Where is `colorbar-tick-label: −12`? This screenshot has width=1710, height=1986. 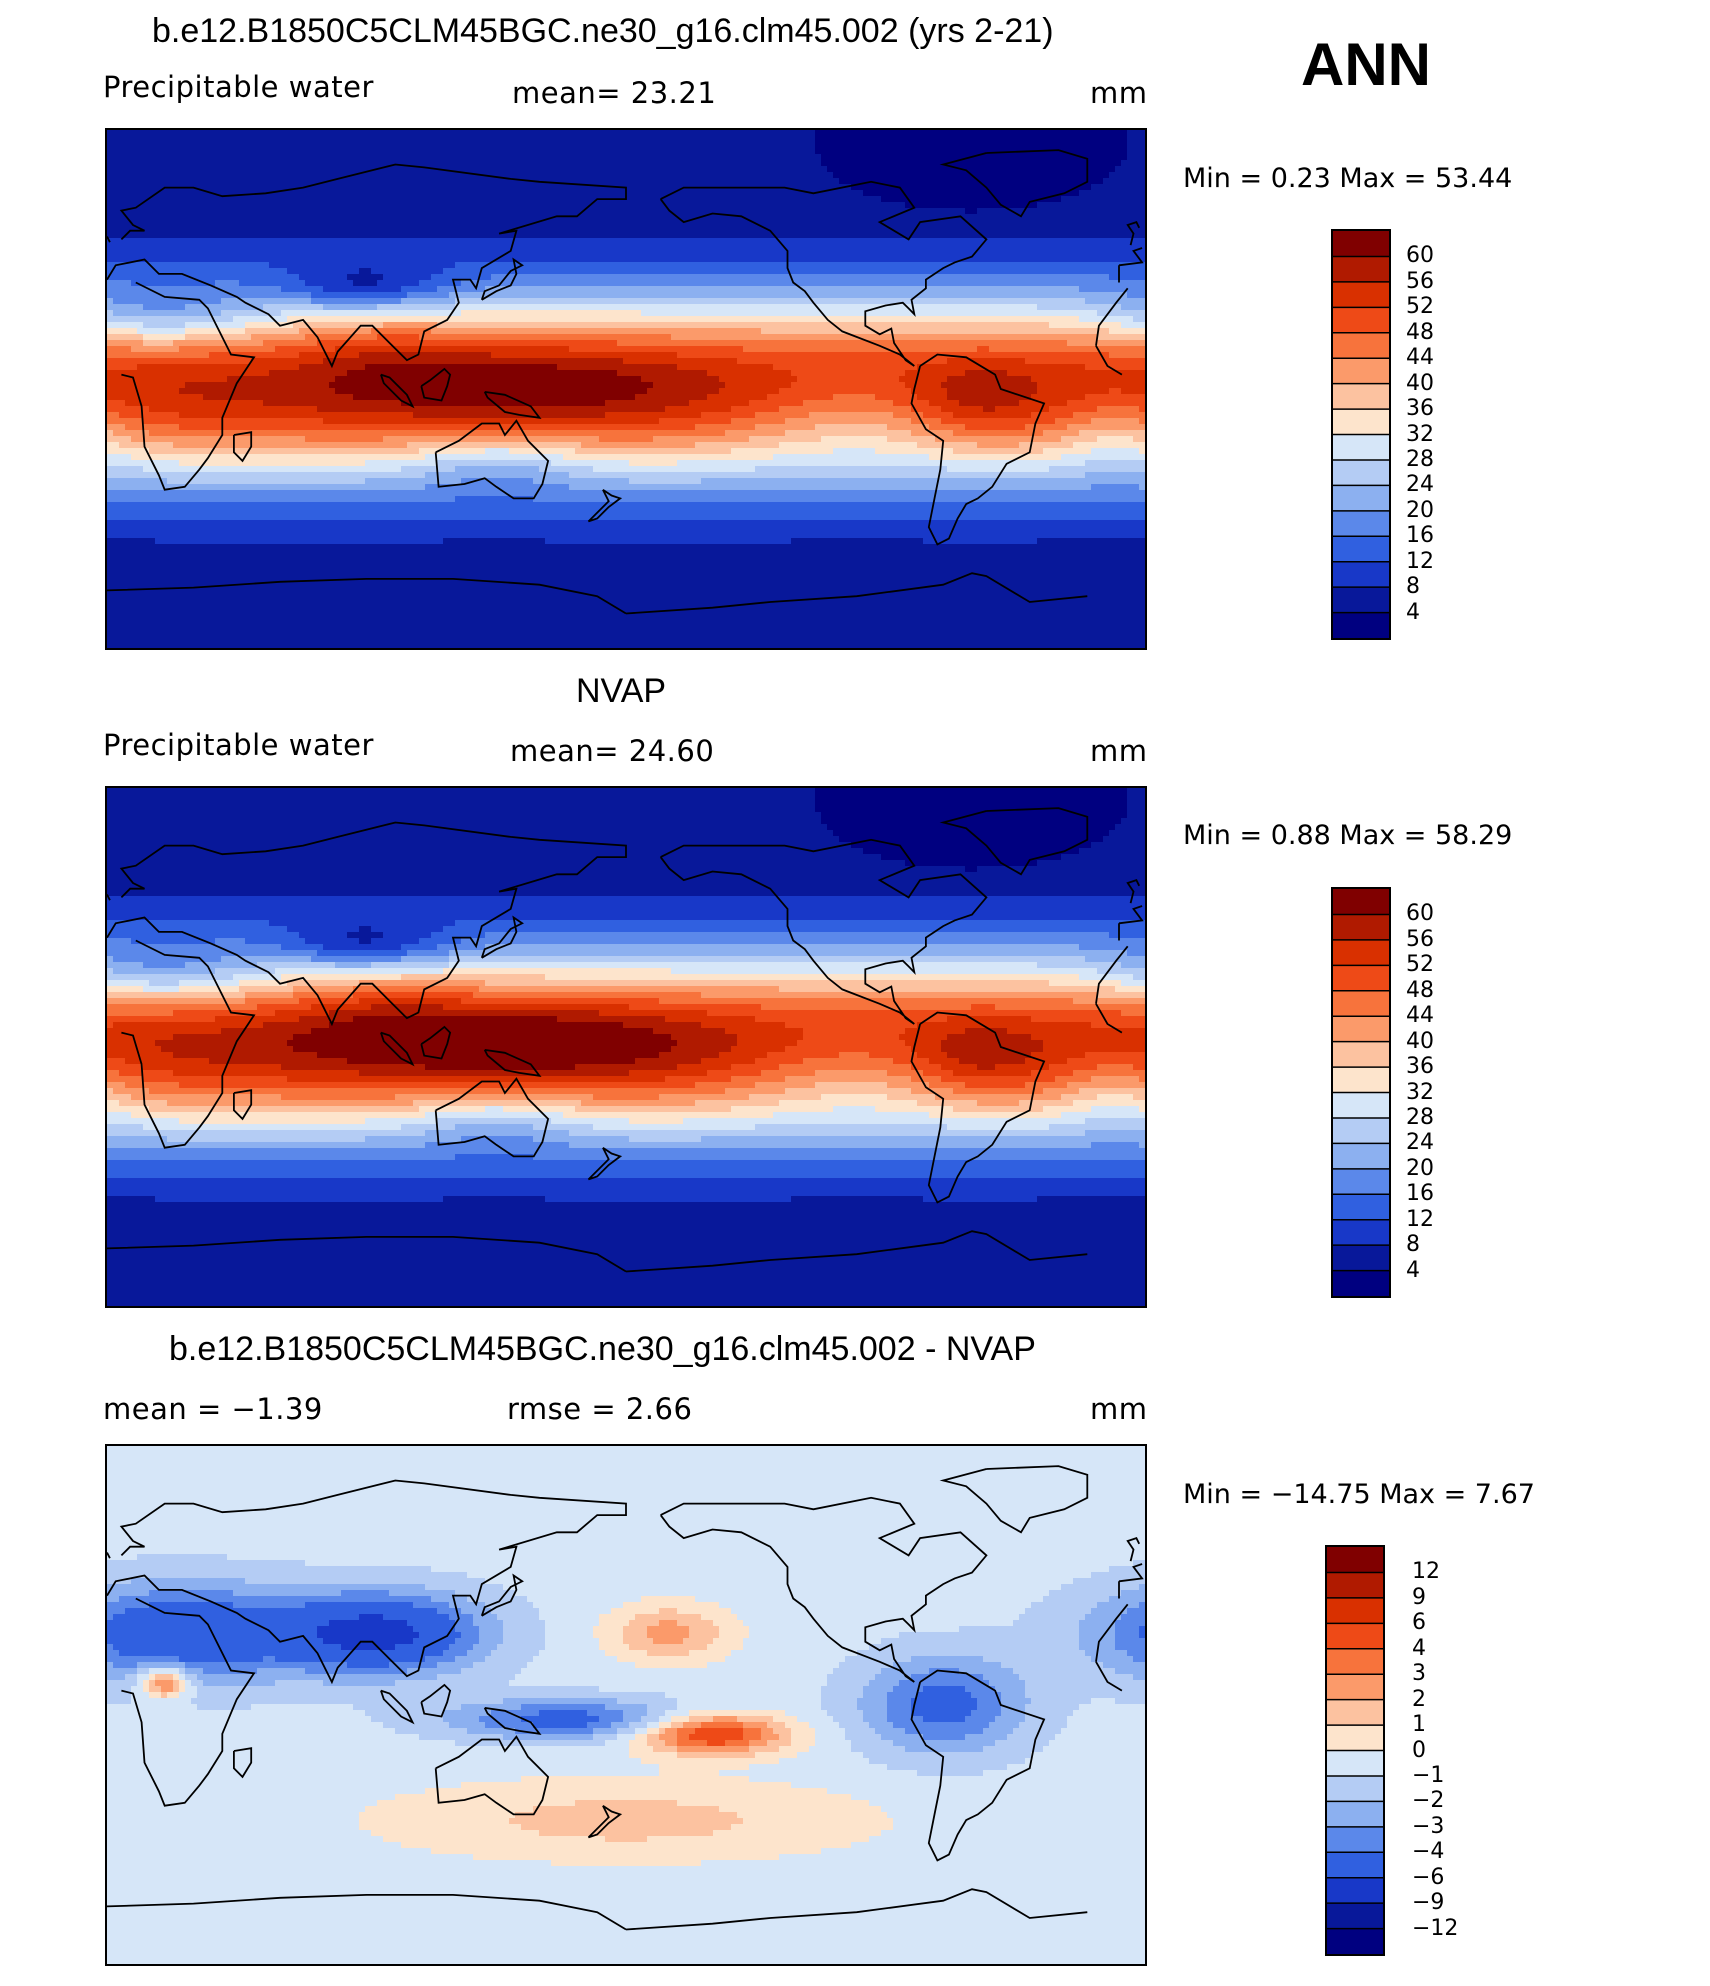 colorbar-tick-label: −12 is located at coordinates (1435, 1928).